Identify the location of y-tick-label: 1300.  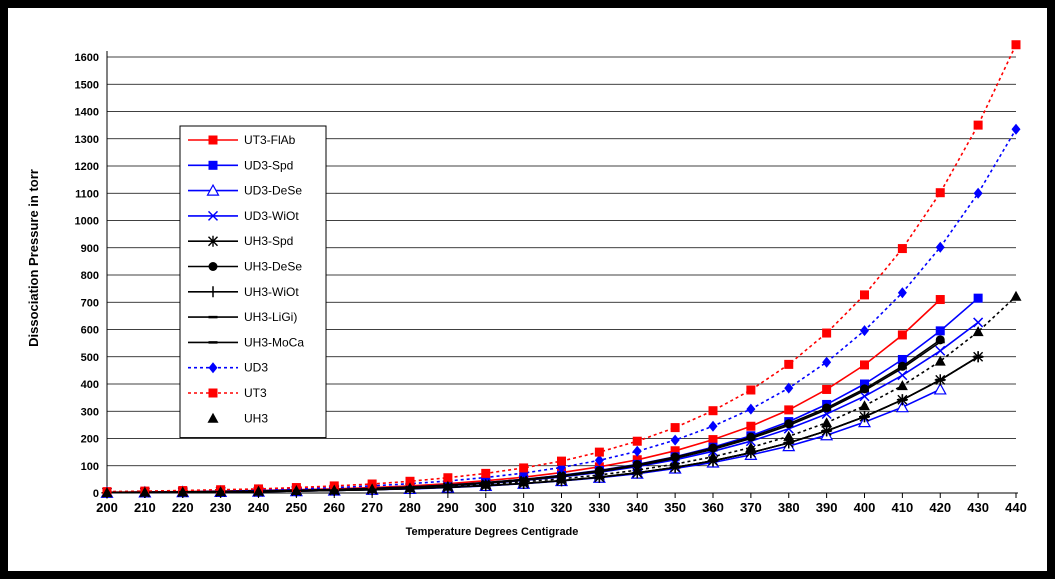
(87, 140).